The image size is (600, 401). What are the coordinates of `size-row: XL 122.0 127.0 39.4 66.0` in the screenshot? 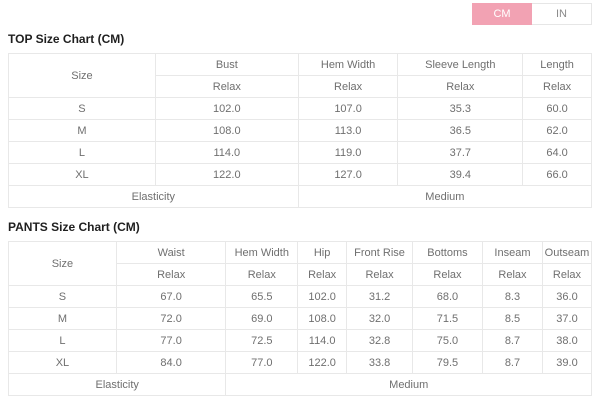 It's located at (300, 174).